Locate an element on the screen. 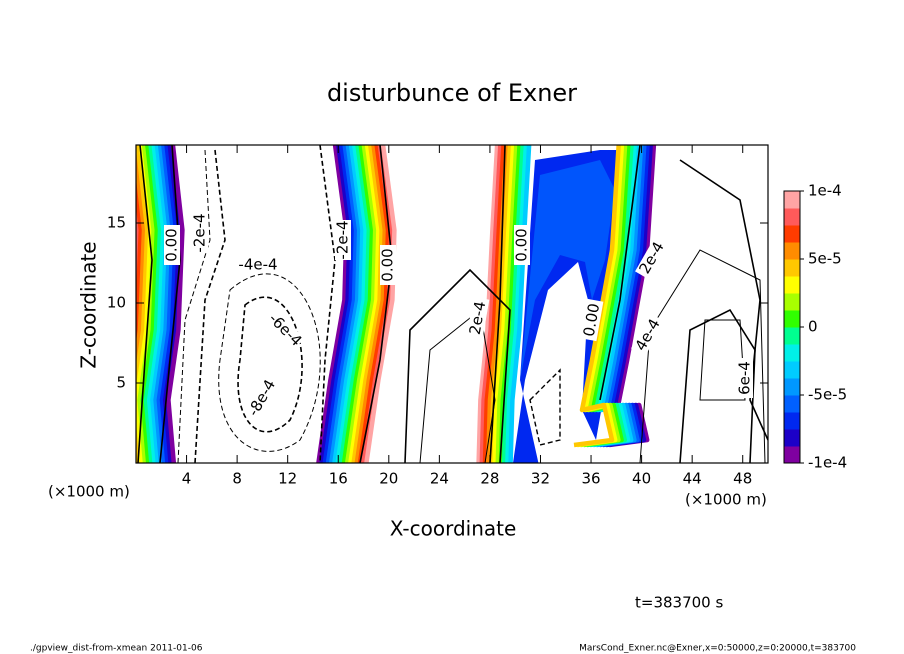  x-tick-label: 20 is located at coordinates (388, 479).